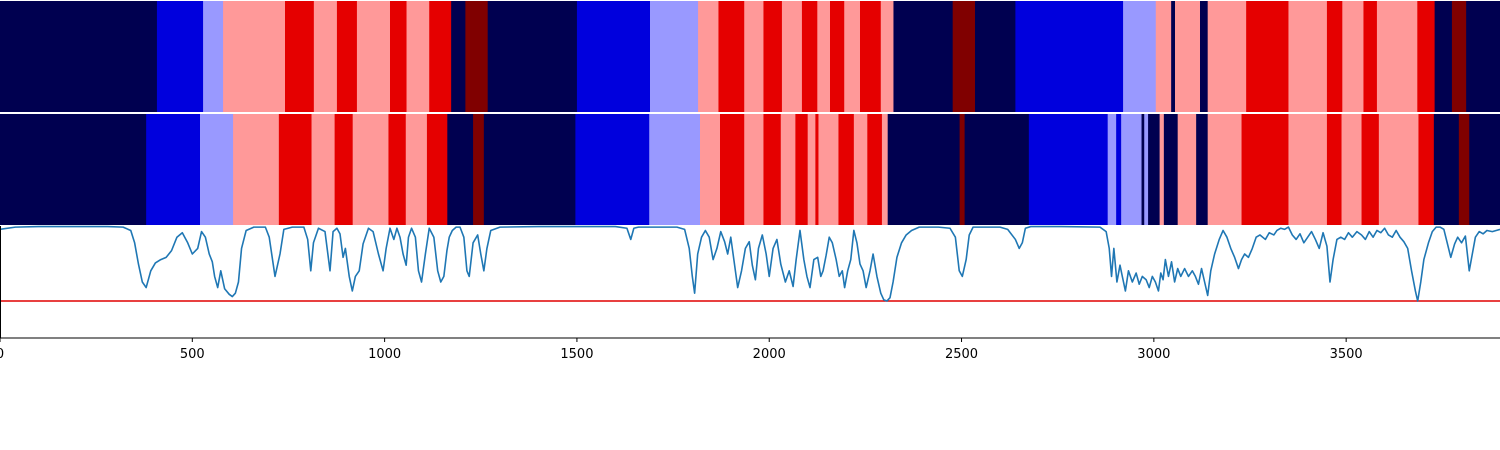  Describe the element at coordinates (576, 354) in the screenshot. I see `x-tick-label: 1500` at that location.